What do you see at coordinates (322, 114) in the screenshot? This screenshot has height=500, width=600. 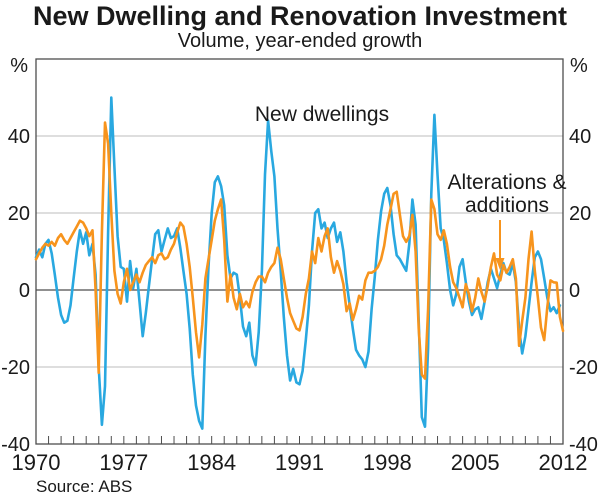 I see `new-dwellings-label: New dwellings` at bounding box center [322, 114].